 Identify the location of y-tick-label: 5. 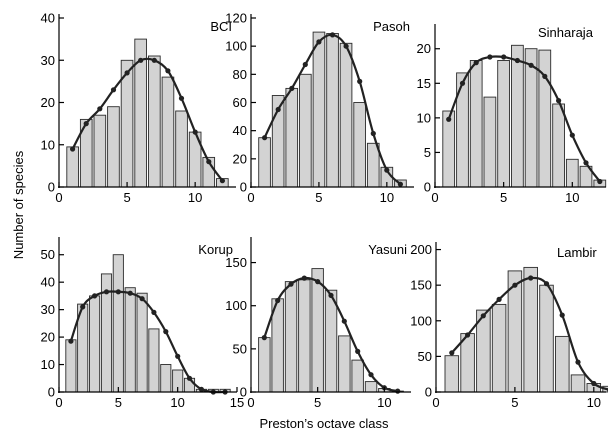
(427, 152).